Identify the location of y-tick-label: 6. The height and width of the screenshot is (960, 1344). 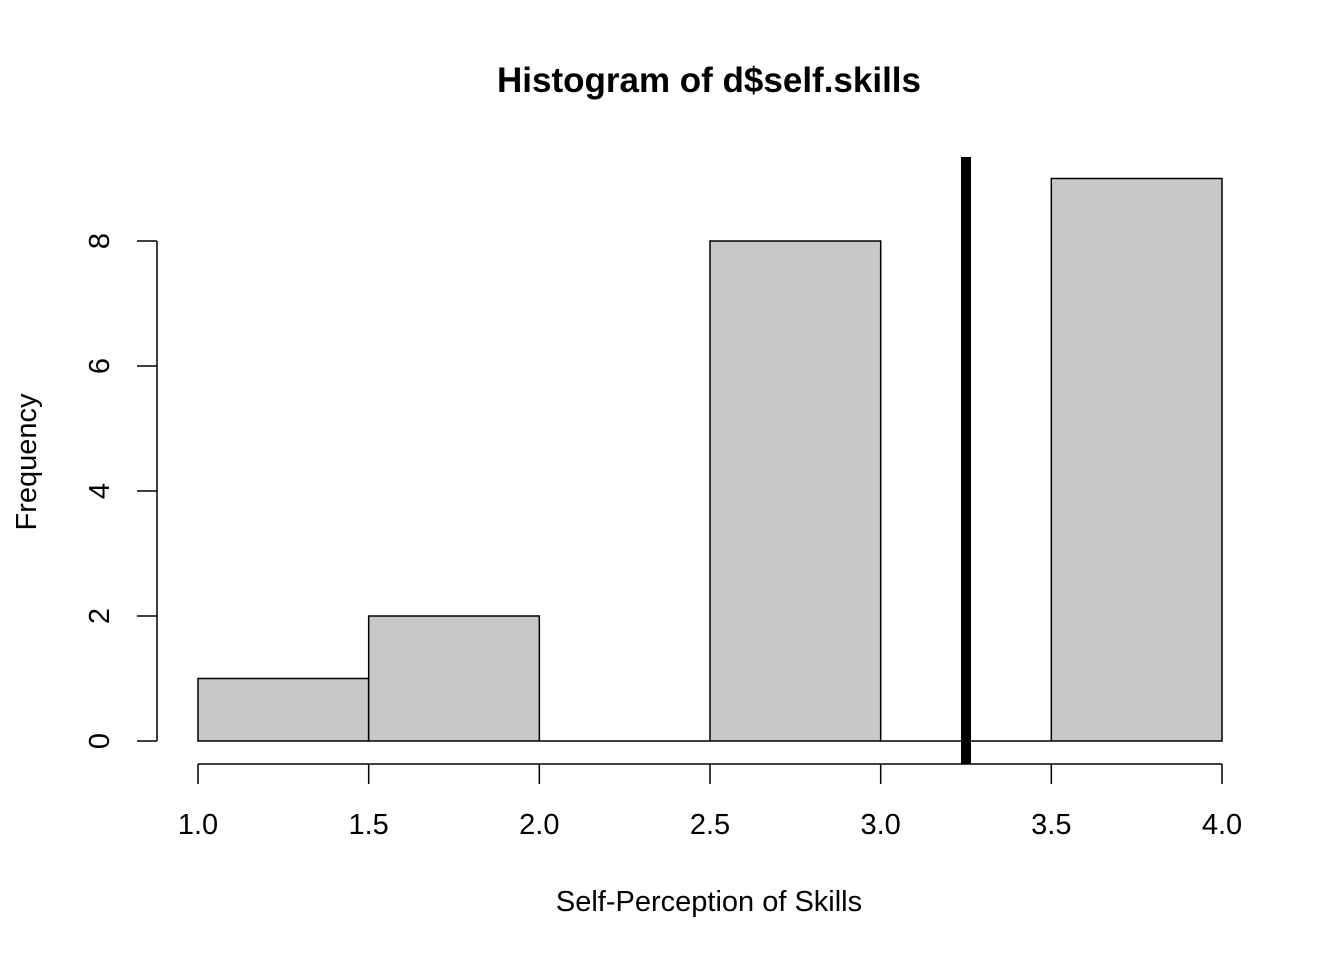
(100, 366).